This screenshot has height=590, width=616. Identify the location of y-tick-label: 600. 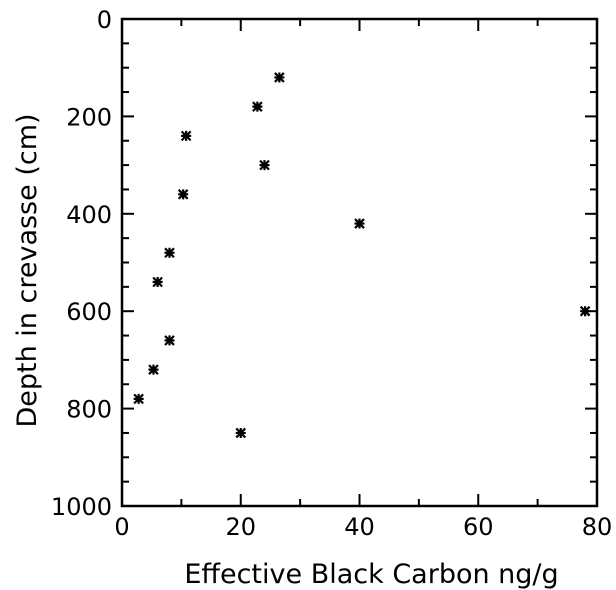
(89, 312).